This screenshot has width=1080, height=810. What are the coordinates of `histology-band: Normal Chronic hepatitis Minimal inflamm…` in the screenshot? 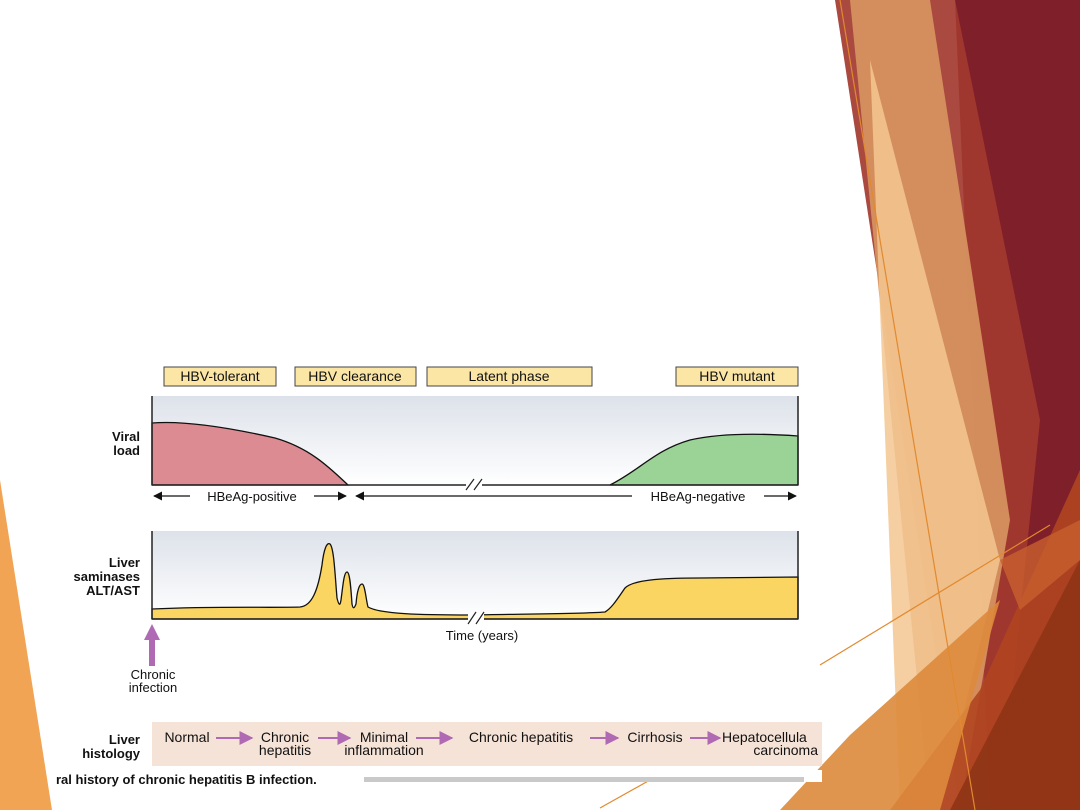 It's located at (487, 744).